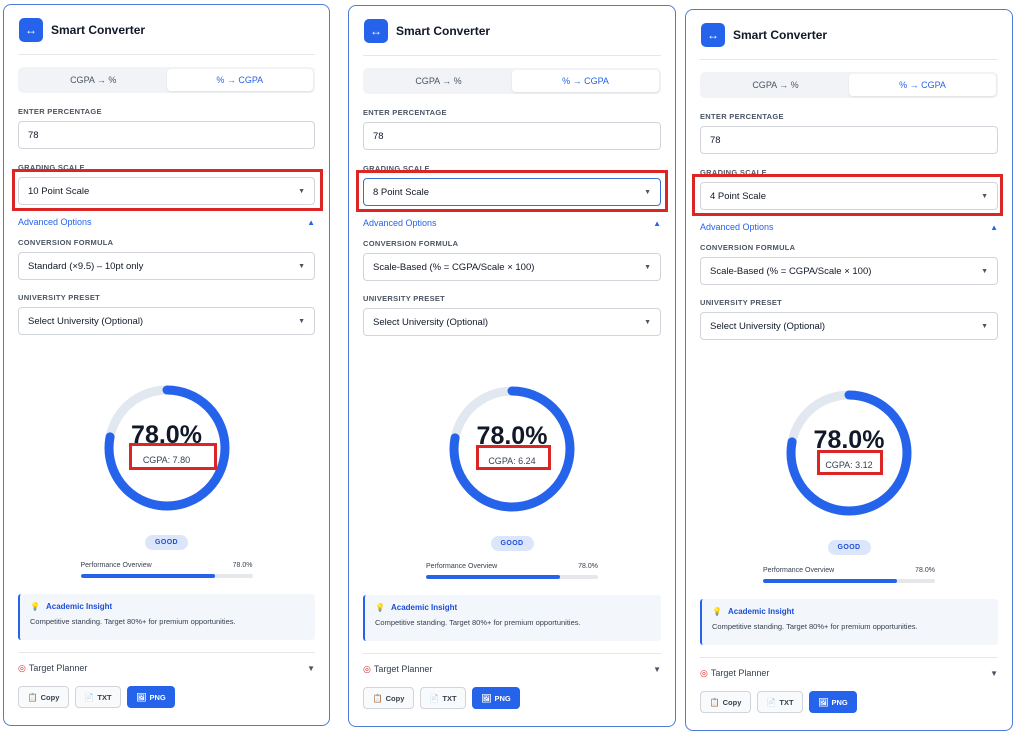  Describe the element at coordinates (86, 266) in the screenshot. I see `formula-value: Standard (×9.5) – 10pt only` at that location.